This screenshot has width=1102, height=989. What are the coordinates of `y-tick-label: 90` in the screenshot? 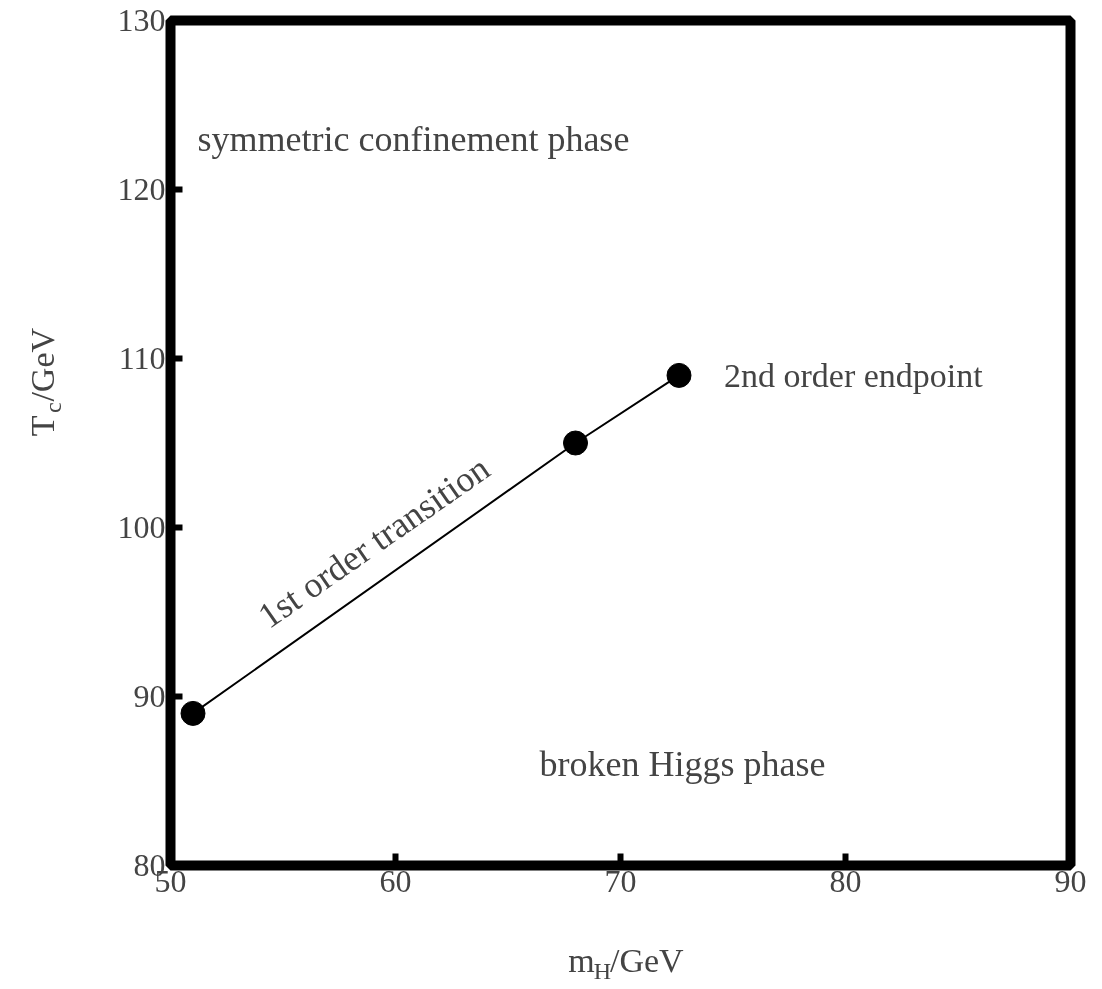 It's located at (149, 696).